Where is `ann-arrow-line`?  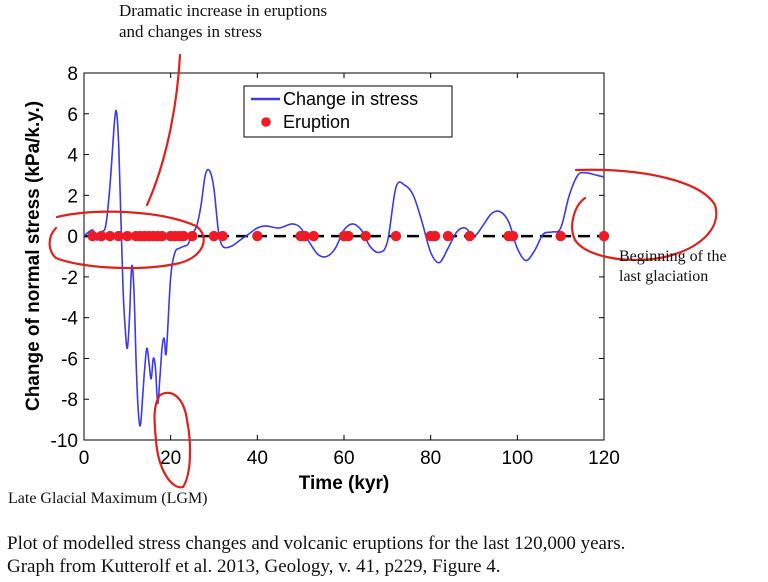 ann-arrow-line is located at coordinates (163, 130).